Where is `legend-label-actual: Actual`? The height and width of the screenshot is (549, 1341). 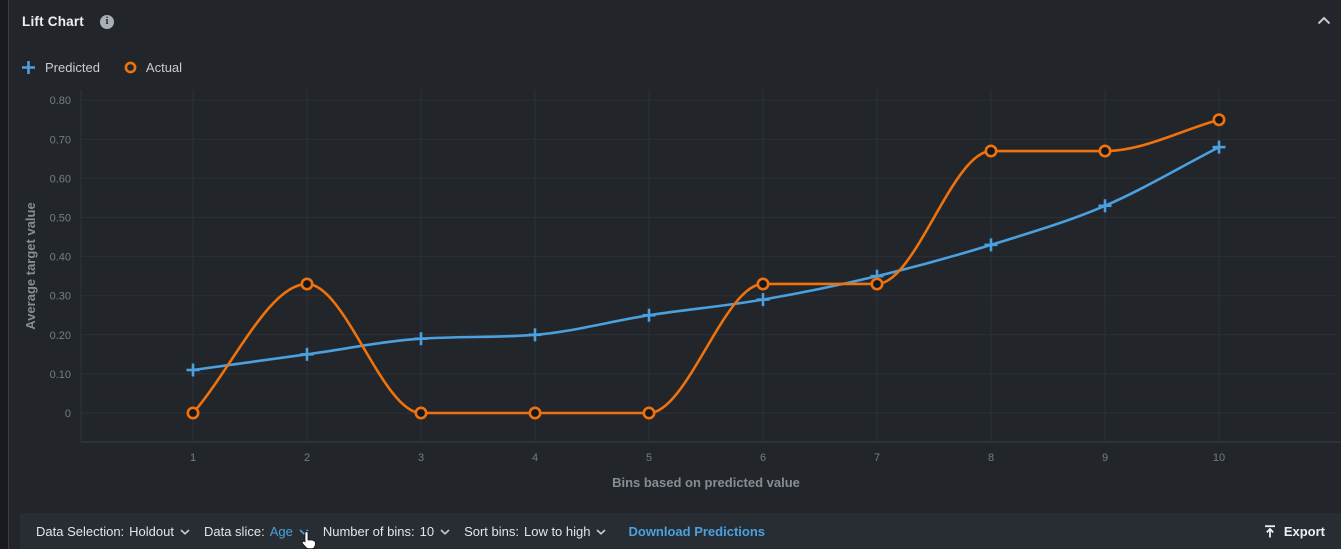 legend-label-actual: Actual is located at coordinates (164, 67).